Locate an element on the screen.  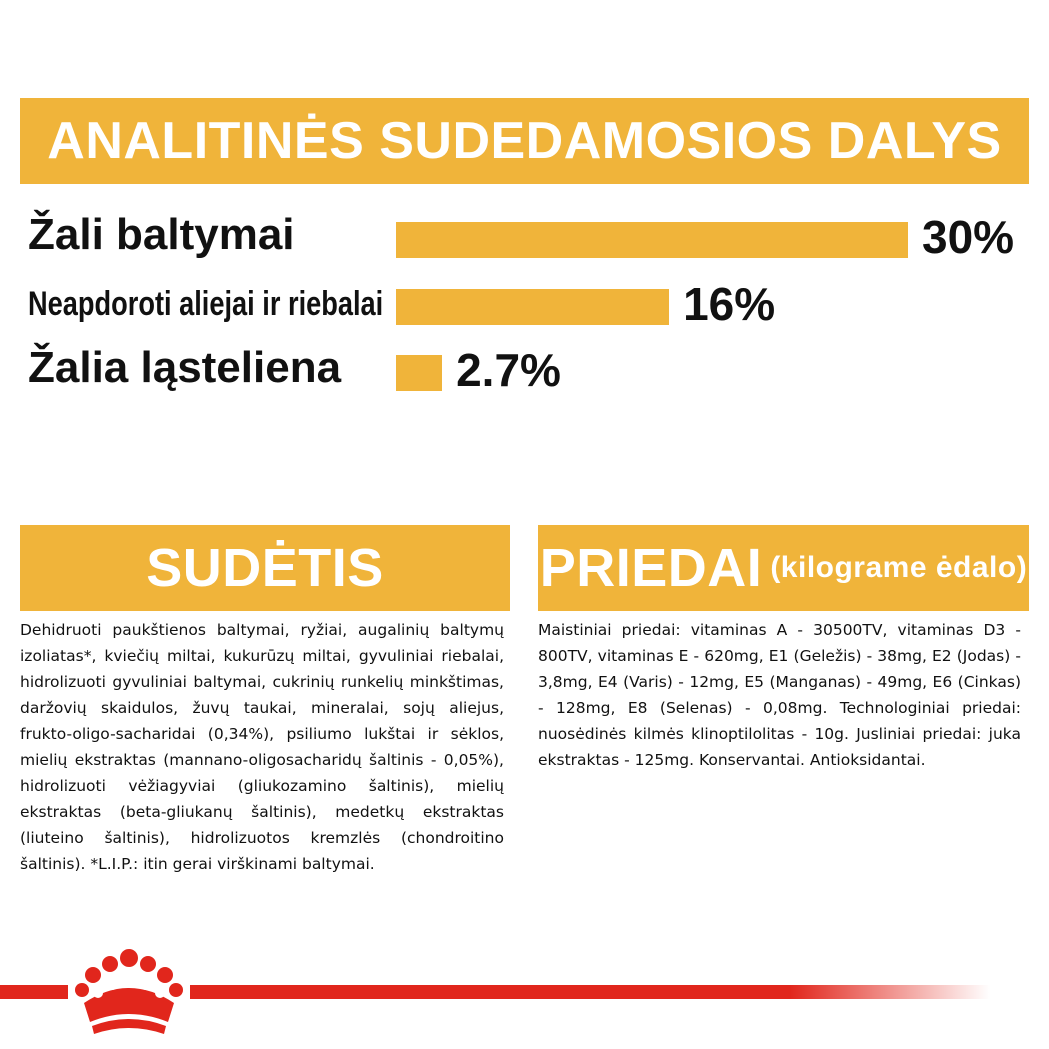
category-label: Neapdoroti aliejai ir riebalai is located at coordinates (206, 304).